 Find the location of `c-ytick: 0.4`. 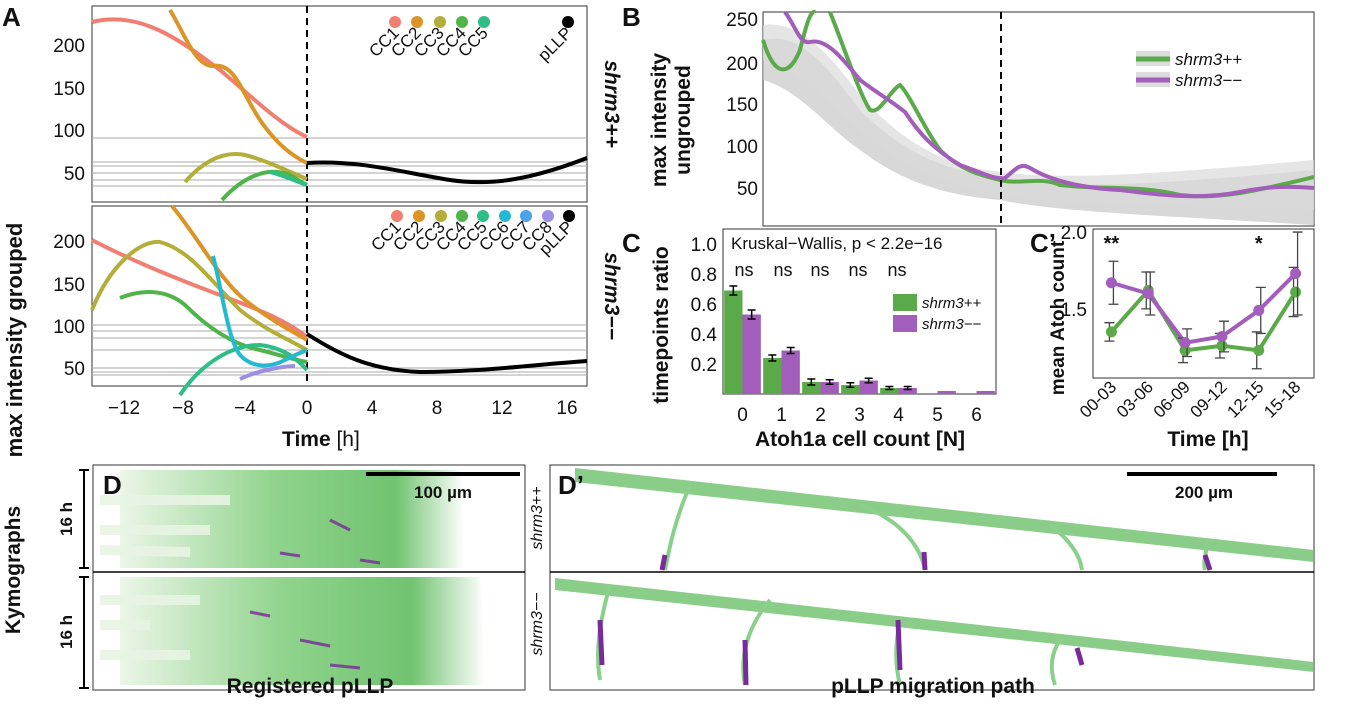

c-ytick: 0.4 is located at coordinates (704, 335).